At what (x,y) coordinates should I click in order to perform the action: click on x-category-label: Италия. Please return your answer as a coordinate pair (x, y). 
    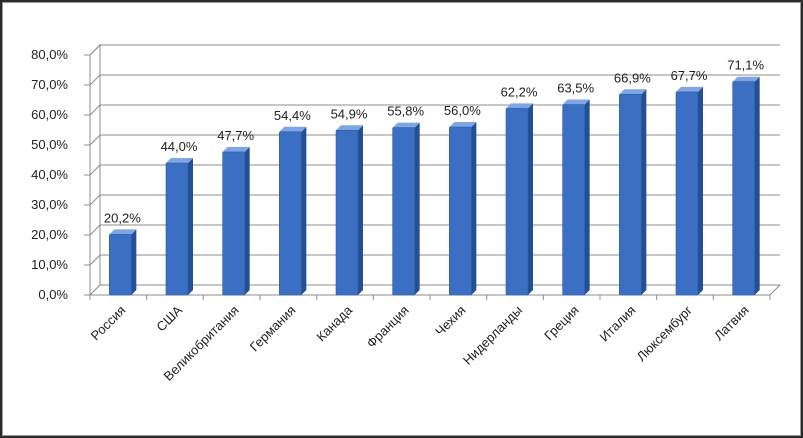
    Looking at the image, I should click on (618, 324).